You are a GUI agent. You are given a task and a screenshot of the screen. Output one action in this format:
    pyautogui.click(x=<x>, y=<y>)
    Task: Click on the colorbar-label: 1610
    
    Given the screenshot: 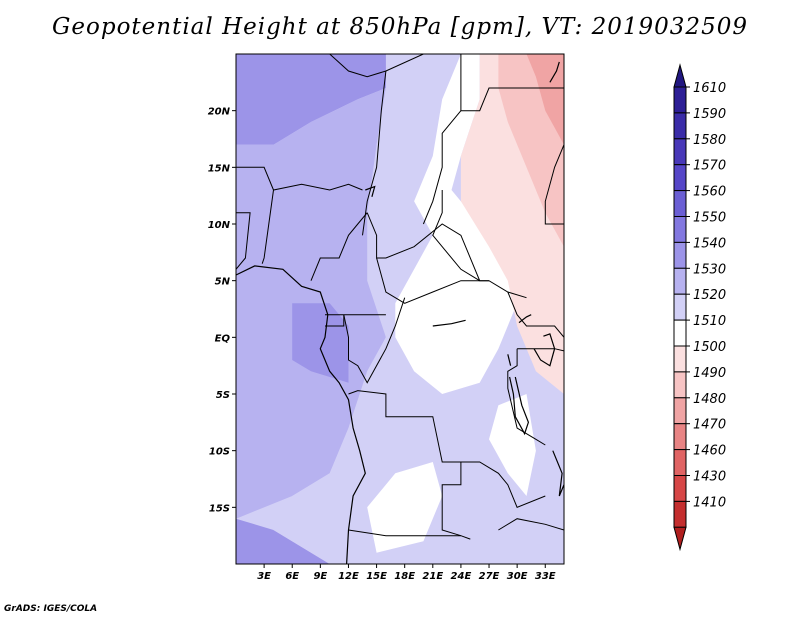 What is the action you would take?
    pyautogui.click(x=709, y=88)
    